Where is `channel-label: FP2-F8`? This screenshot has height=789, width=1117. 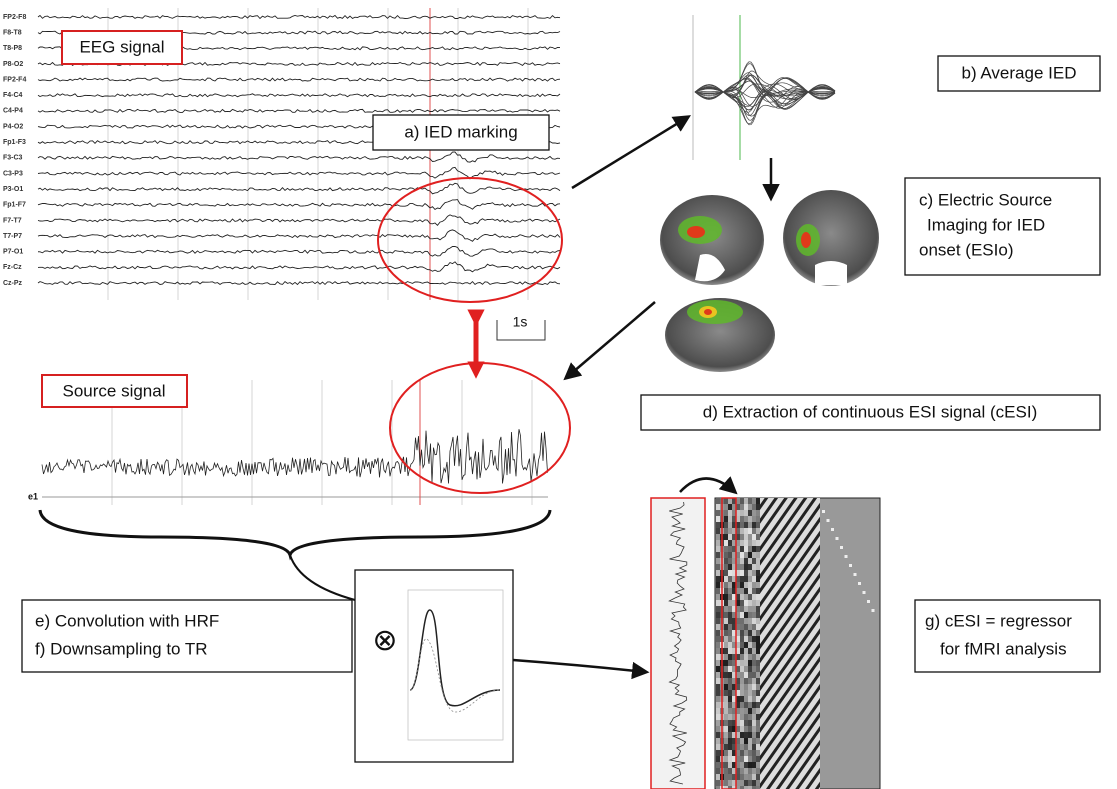 channel-label: FP2-F8 is located at coordinates (14, 17).